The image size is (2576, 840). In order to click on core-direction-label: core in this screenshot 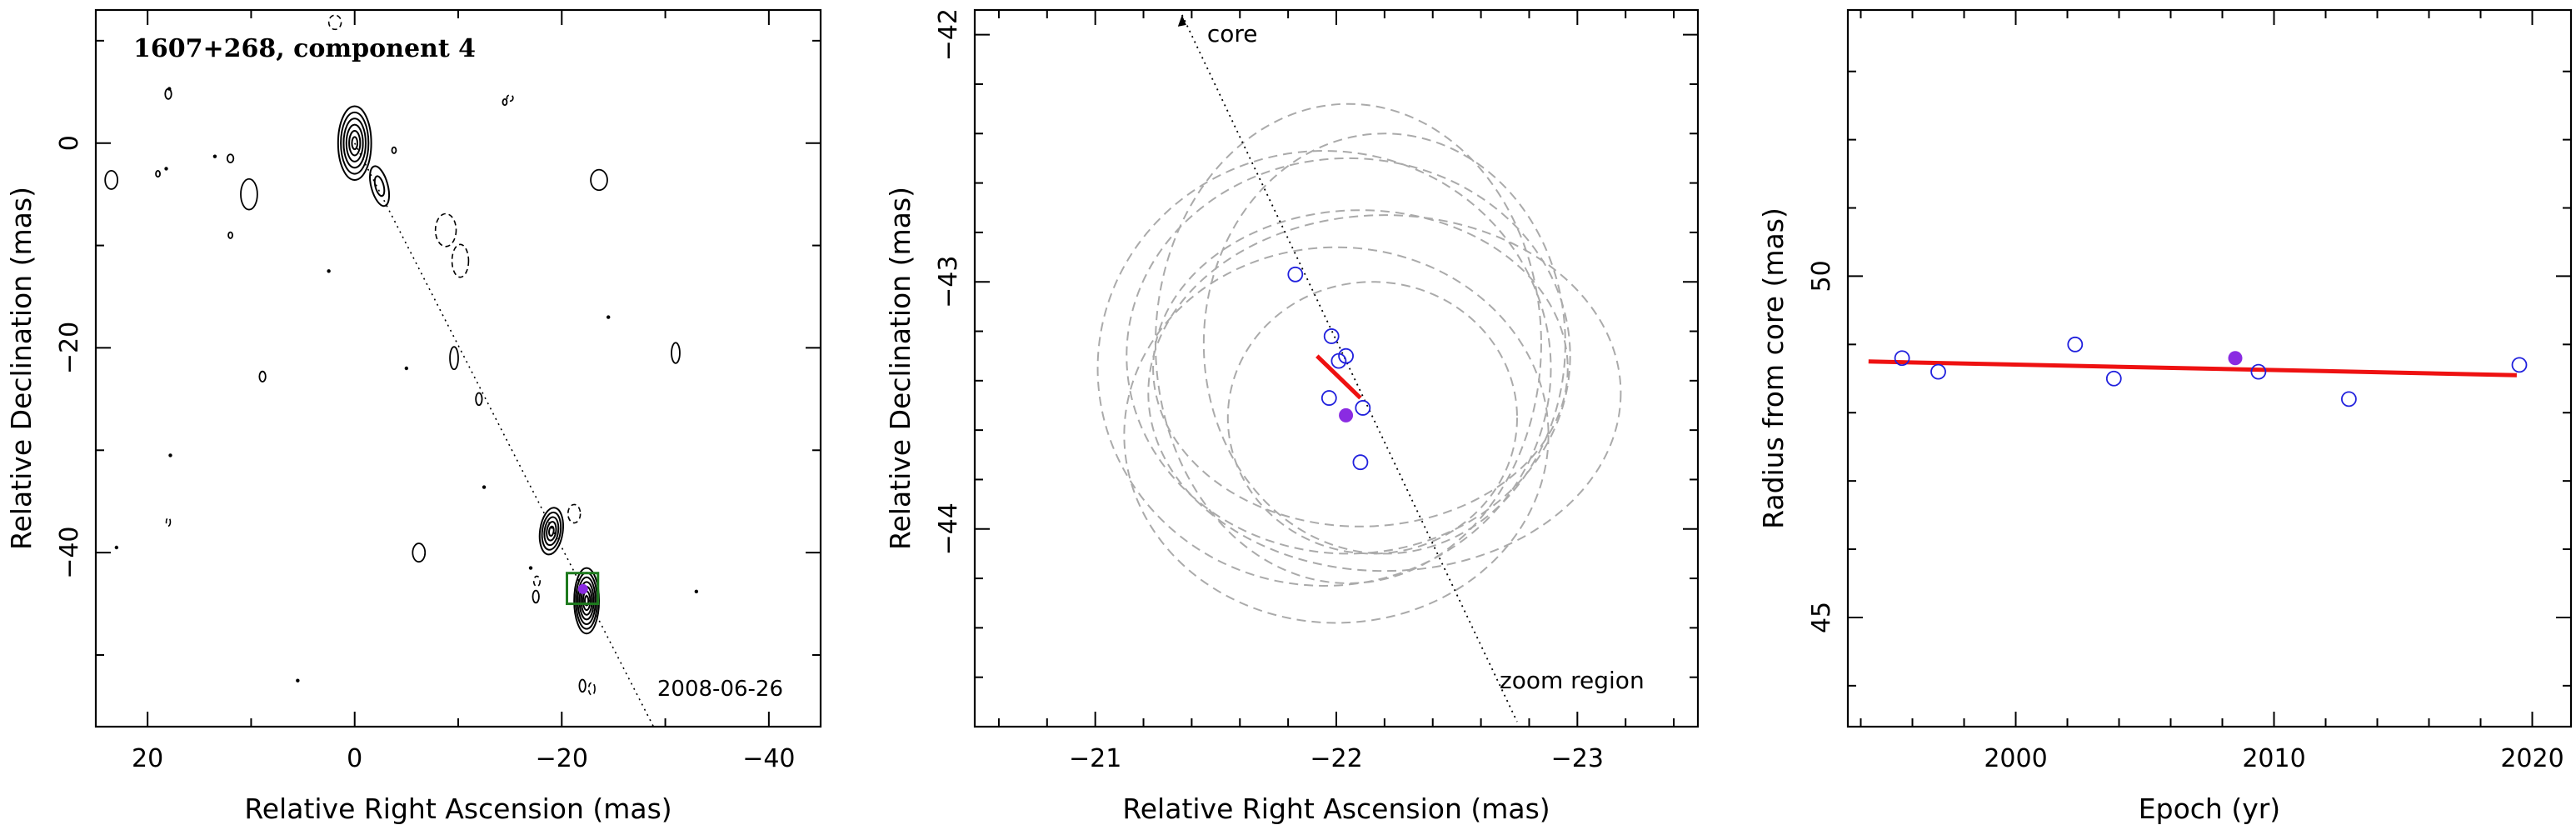, I will do `click(1232, 34)`.